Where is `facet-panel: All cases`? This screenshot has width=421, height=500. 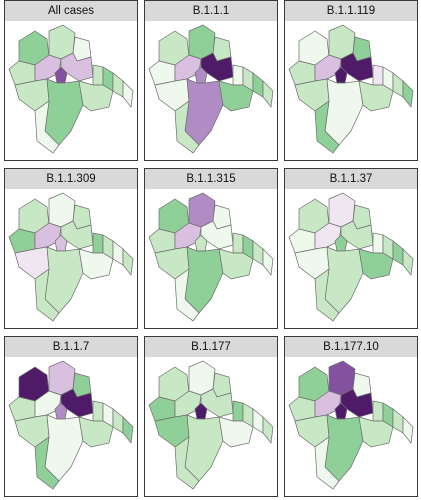 facet-panel: All cases is located at coordinates (71, 81).